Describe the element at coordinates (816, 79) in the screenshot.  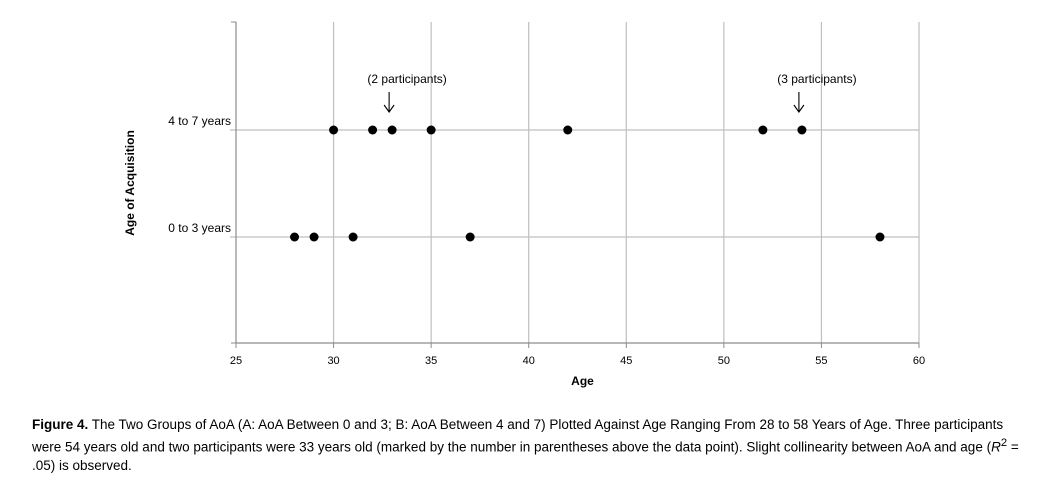
I see `annotation-label: (3 participants)` at that location.